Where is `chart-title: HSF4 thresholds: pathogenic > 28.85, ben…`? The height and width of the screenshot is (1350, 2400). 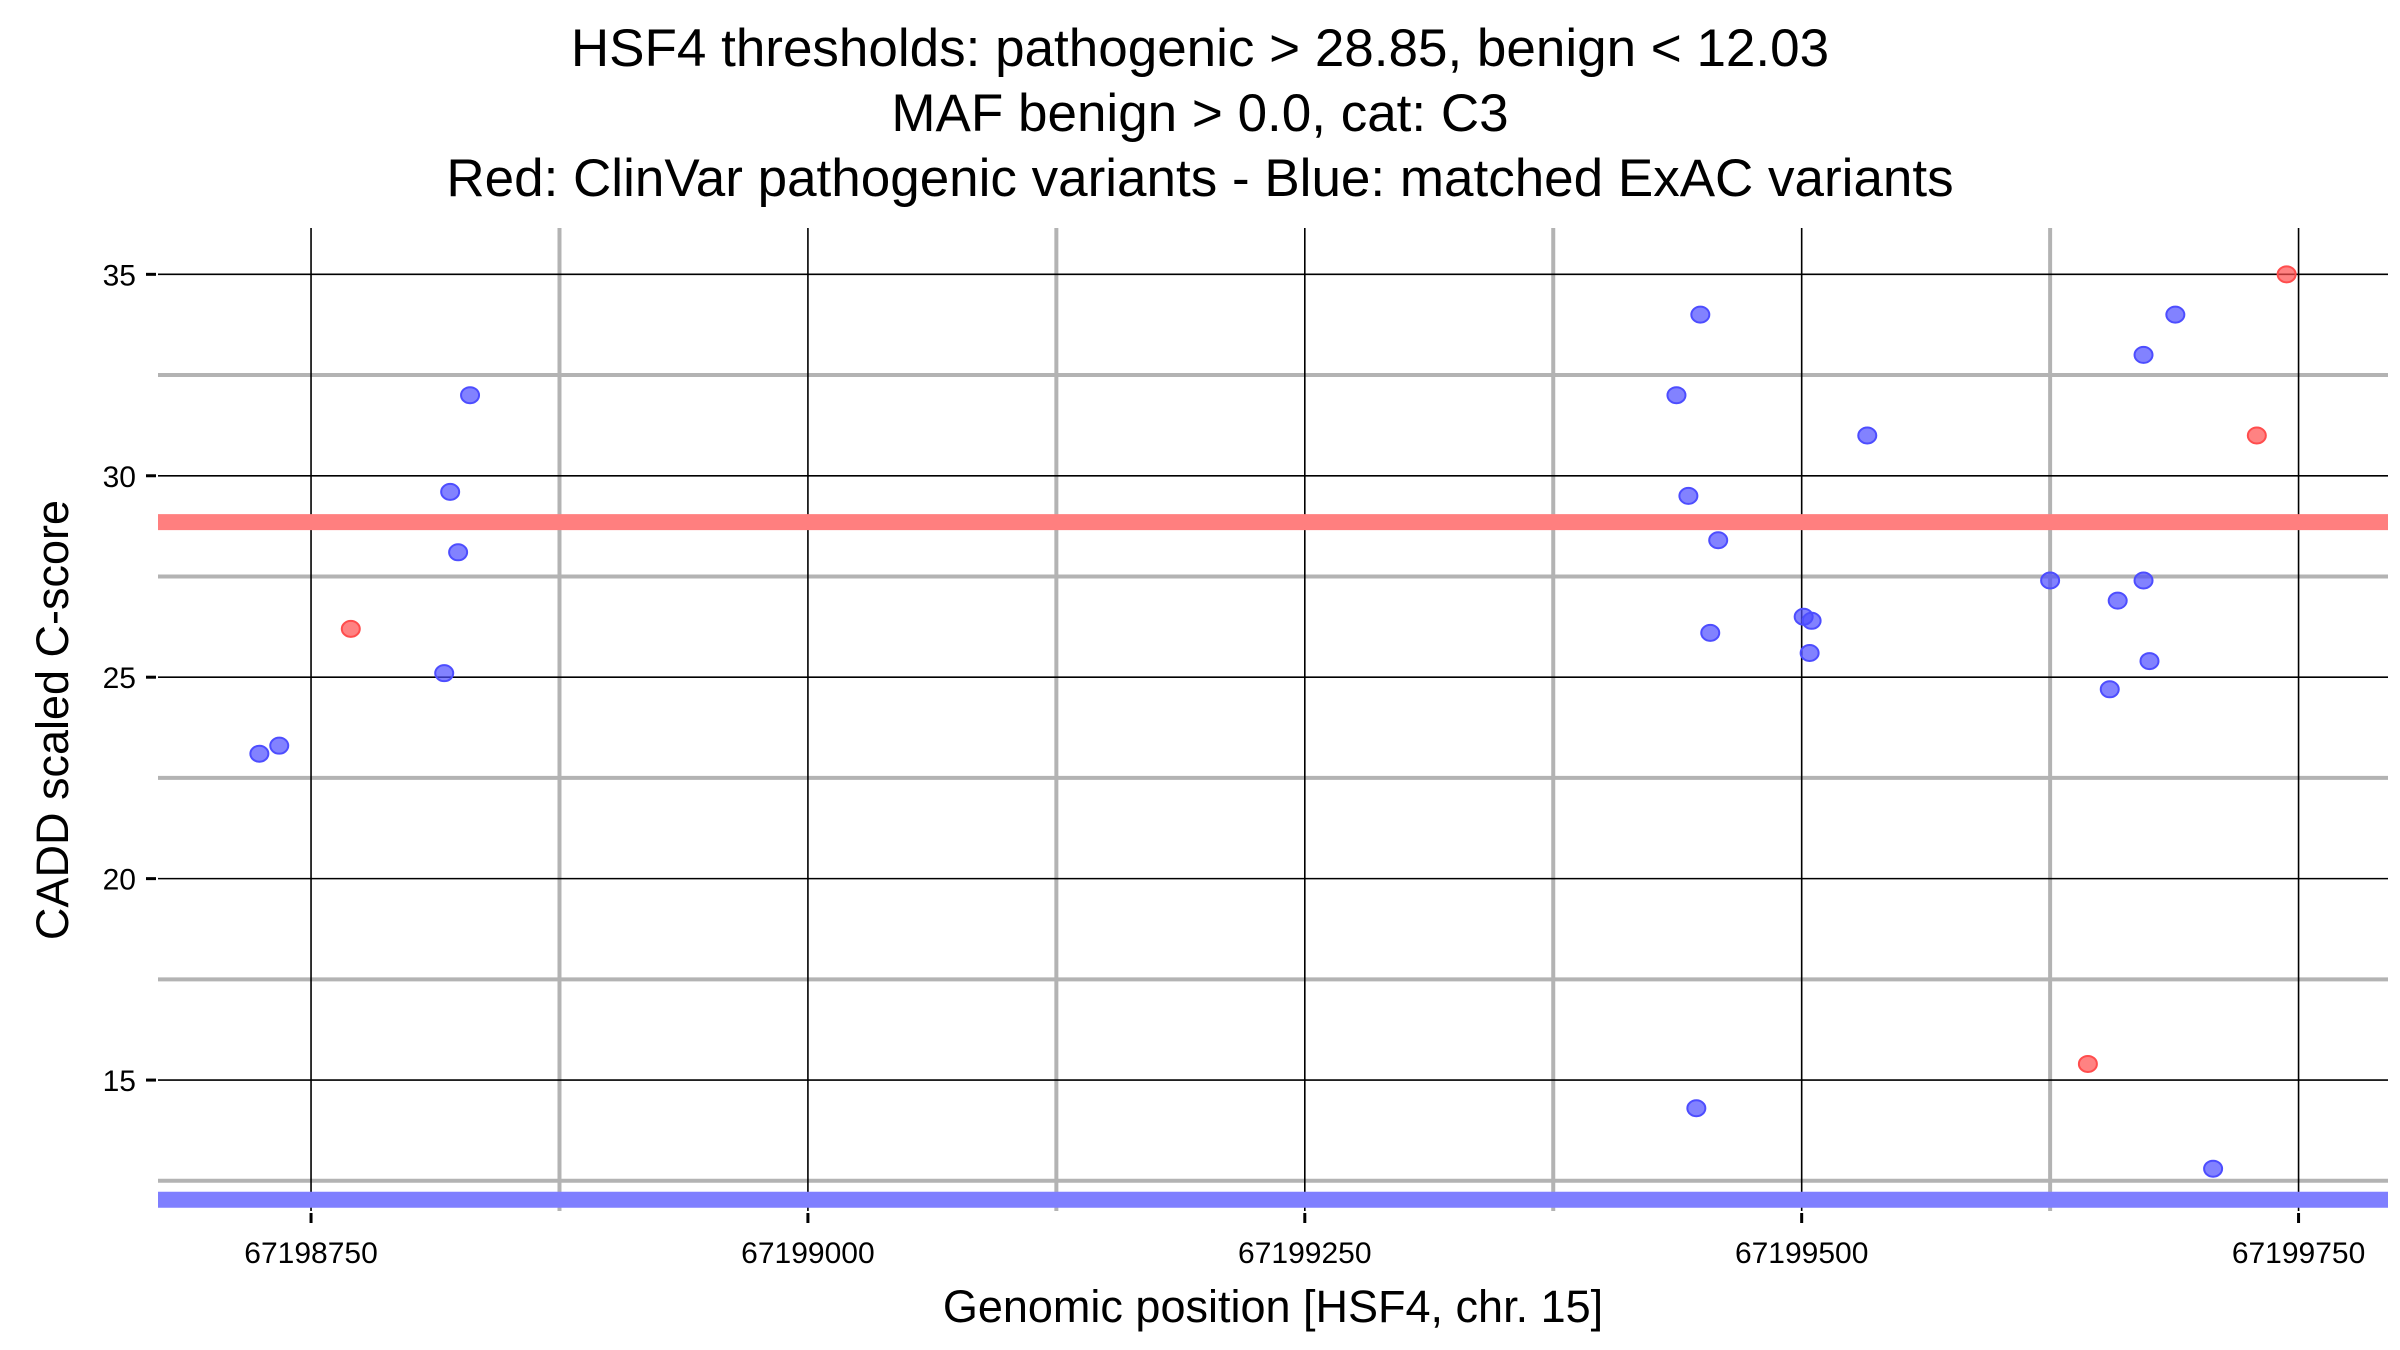 chart-title: HSF4 thresholds: pathogenic > 28.85, ben… is located at coordinates (1199, 113).